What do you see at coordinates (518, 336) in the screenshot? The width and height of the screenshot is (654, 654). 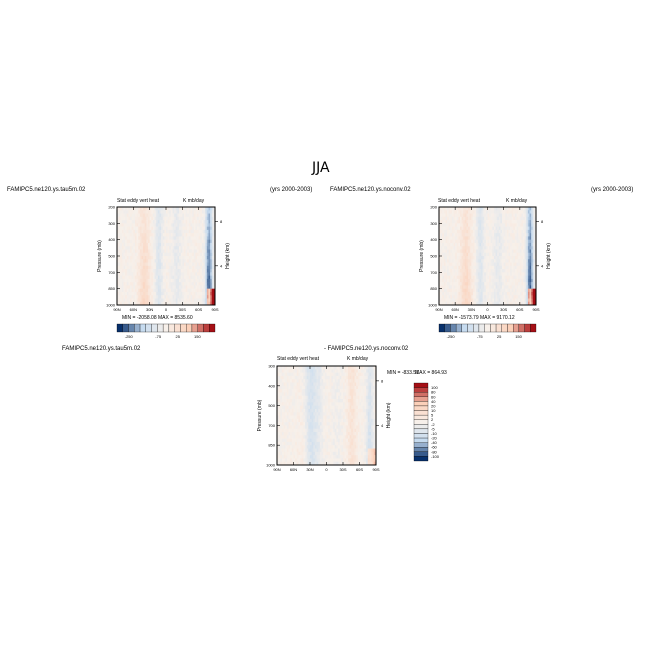 I see `colorbar-label: 150` at bounding box center [518, 336].